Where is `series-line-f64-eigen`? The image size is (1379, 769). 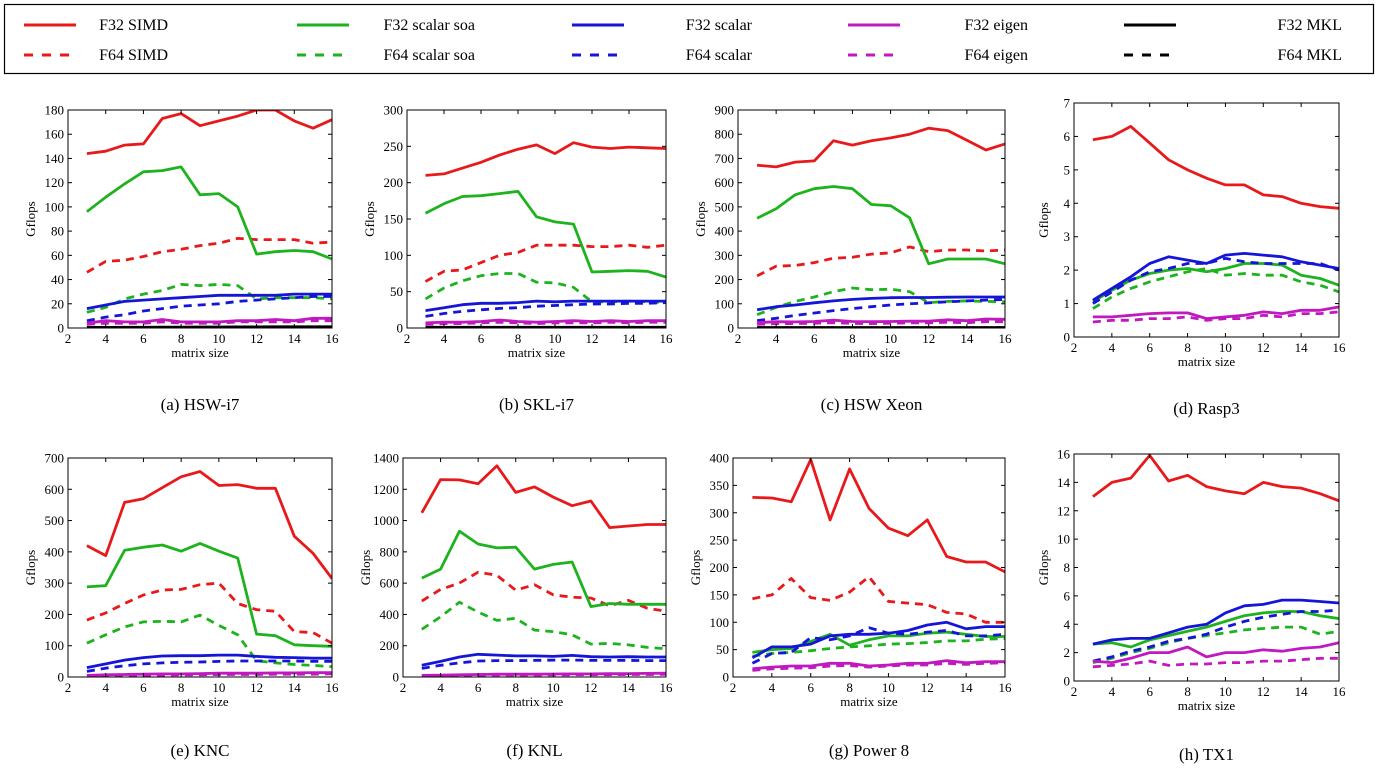 series-line-f64-eigen is located at coordinates (543, 674).